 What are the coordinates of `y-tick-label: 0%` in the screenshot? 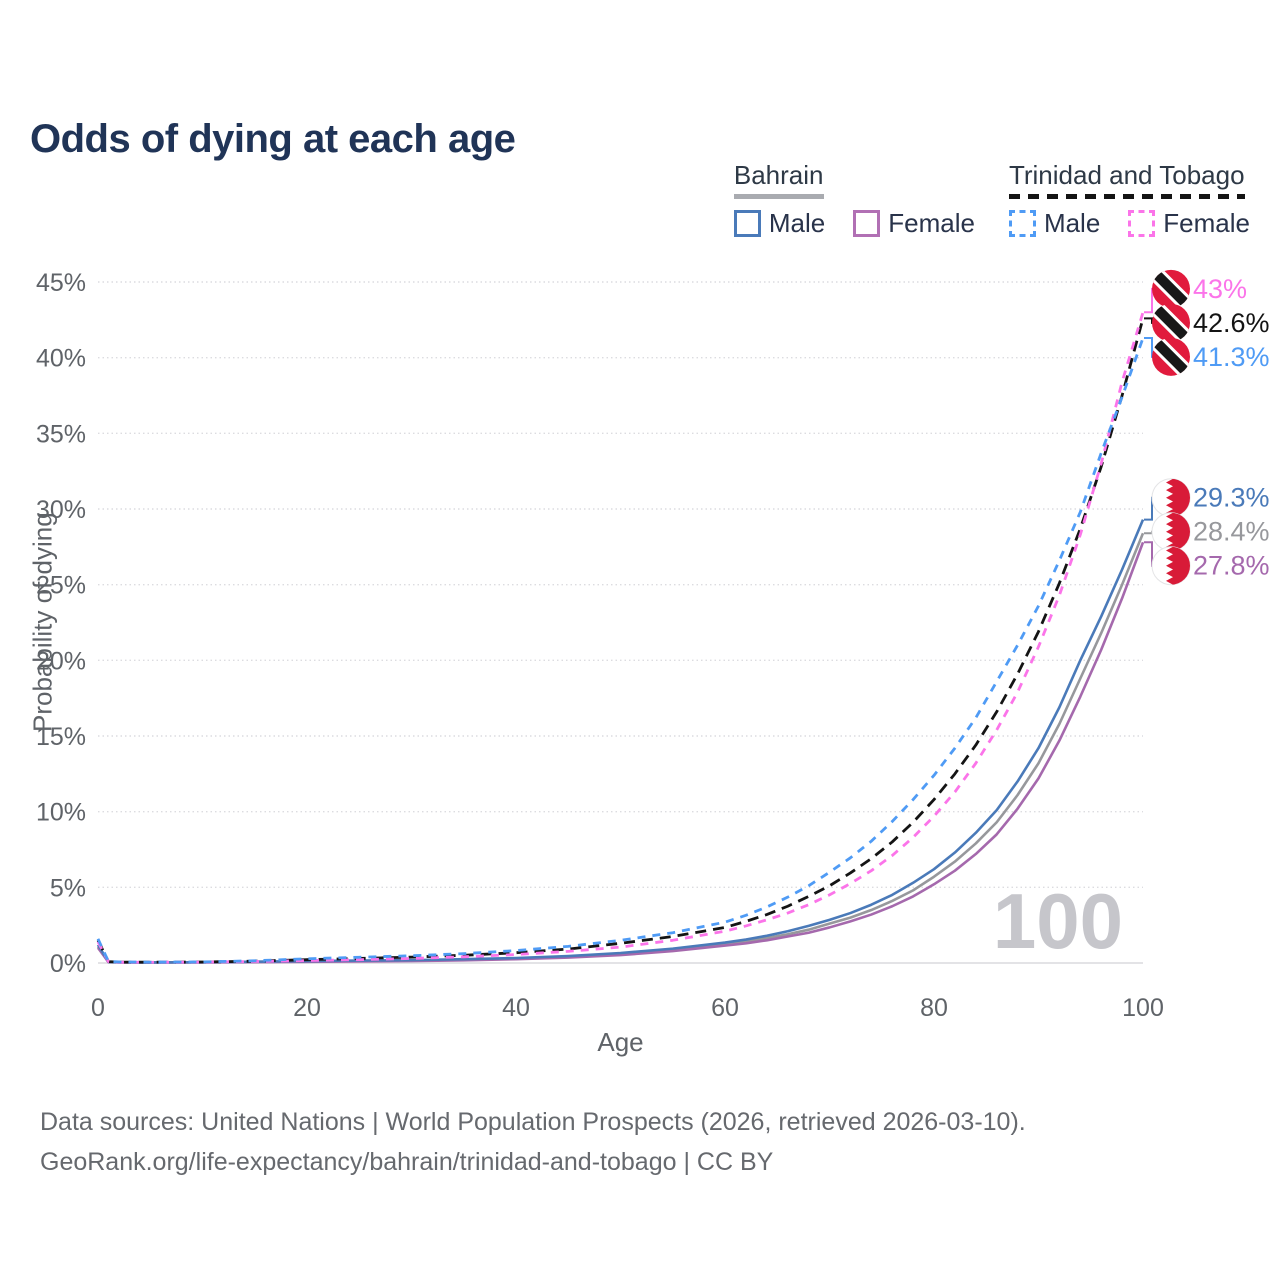 It's located at (68, 964).